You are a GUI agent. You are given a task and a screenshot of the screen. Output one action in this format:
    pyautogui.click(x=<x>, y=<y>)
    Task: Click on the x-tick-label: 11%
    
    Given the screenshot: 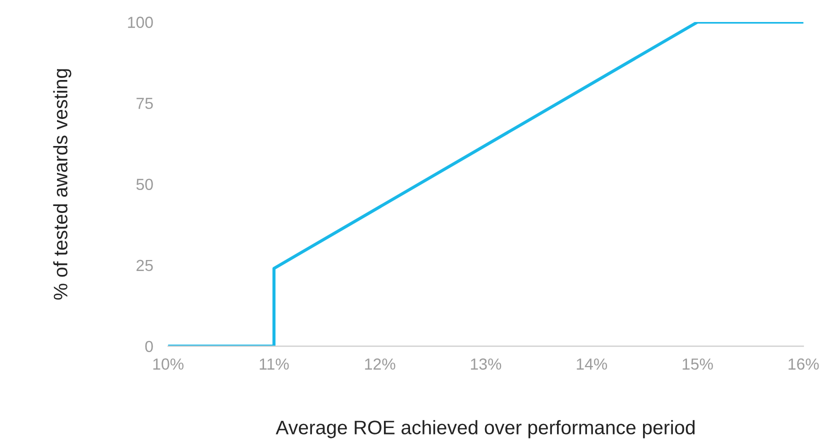 What is the action you would take?
    pyautogui.click(x=274, y=364)
    